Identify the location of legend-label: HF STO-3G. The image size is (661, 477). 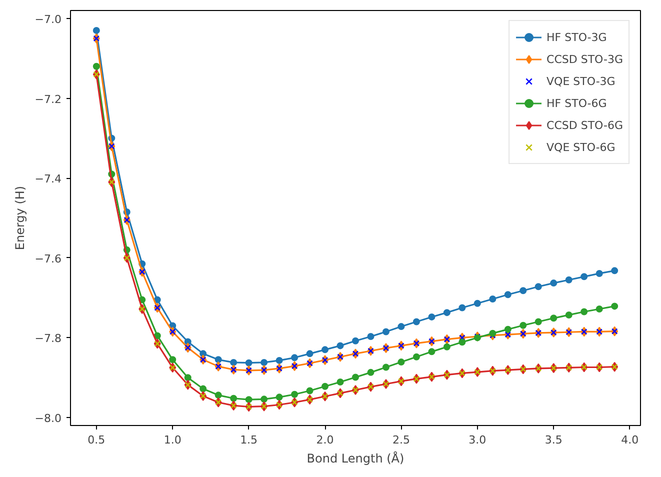
(576, 37).